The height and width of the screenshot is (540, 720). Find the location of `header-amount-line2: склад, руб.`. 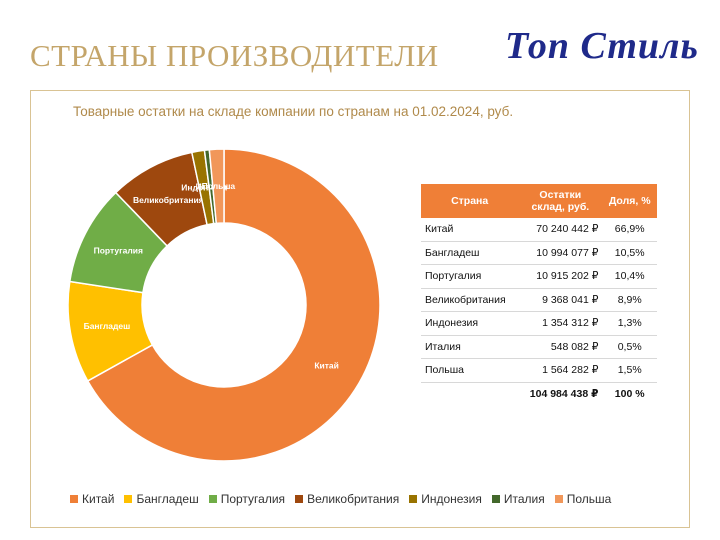

header-amount-line2: склад, руб. is located at coordinates (560, 207).